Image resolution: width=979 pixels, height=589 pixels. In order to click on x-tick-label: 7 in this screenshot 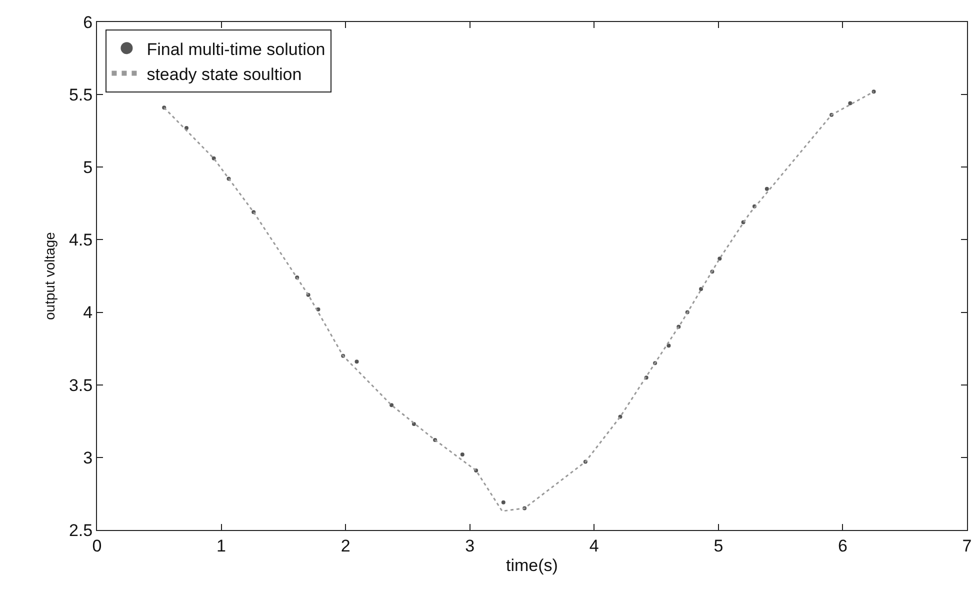, I will do `click(967, 546)`.